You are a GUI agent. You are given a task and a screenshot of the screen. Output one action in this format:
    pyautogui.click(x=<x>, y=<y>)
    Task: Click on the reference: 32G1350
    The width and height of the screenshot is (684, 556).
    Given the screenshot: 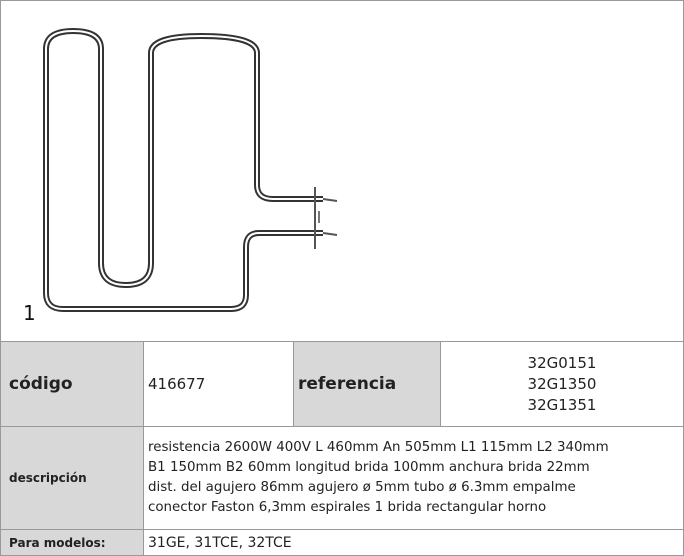 What is the action you would take?
    pyautogui.click(x=562, y=383)
    